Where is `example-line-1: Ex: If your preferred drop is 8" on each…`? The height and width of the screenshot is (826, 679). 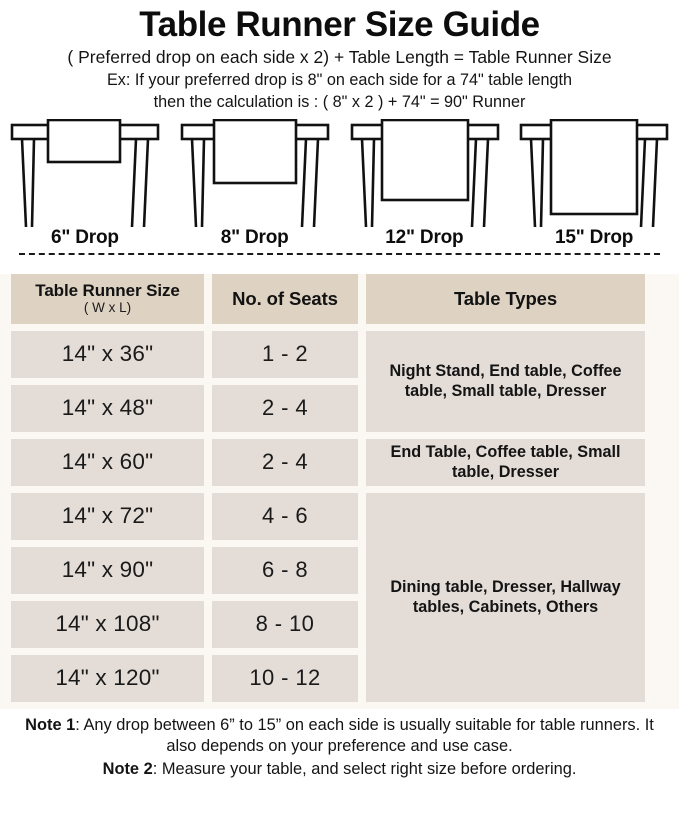 example-line-1: Ex: If your preferred drop is 8" on each… is located at coordinates (339, 80).